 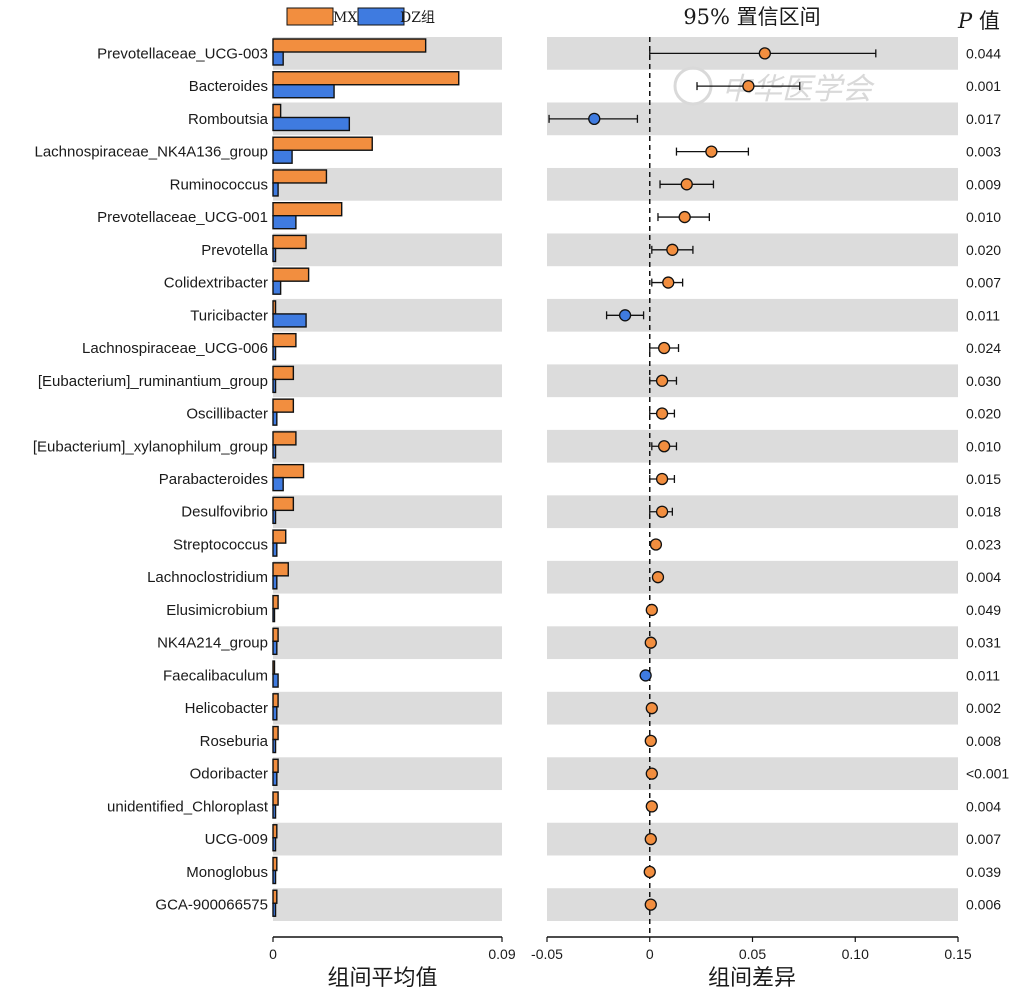 I want to click on taxon-label: Prevotella, so click(x=234, y=250).